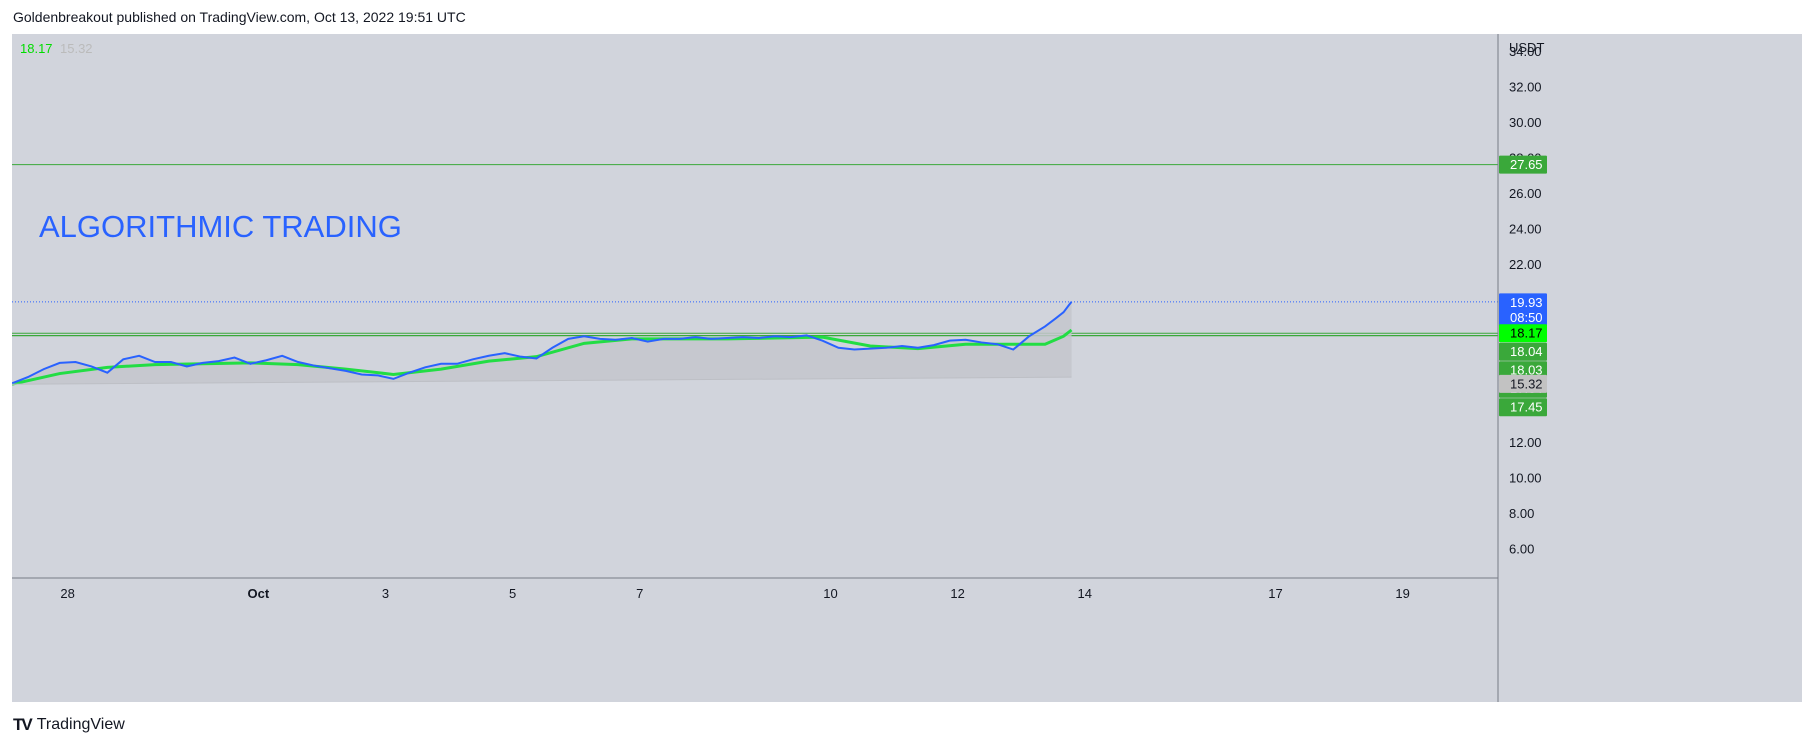 This screenshot has height=746, width=1814. What do you see at coordinates (220, 226) in the screenshot?
I see `annotation-text: ALGORITHMIC TRADING` at bounding box center [220, 226].